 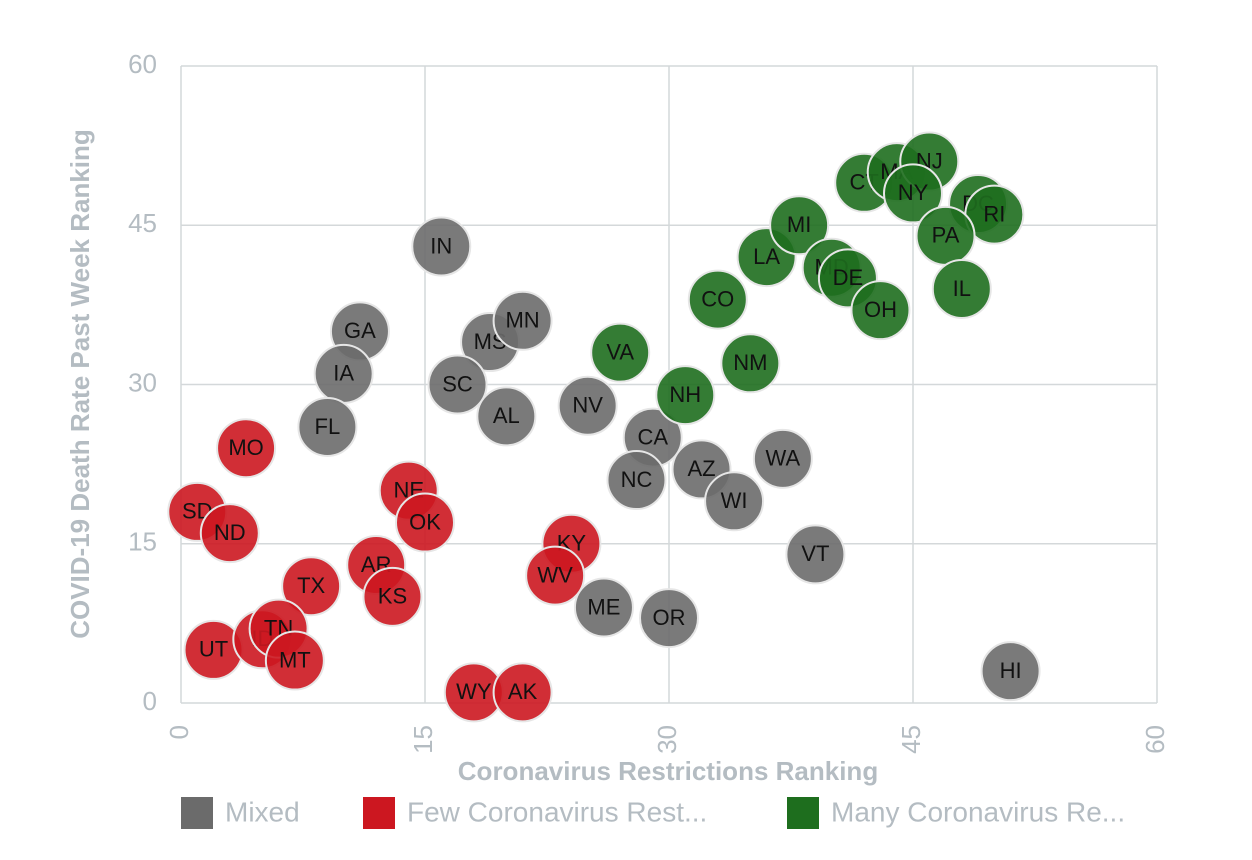 I want to click on point-label: VA, so click(x=620, y=351).